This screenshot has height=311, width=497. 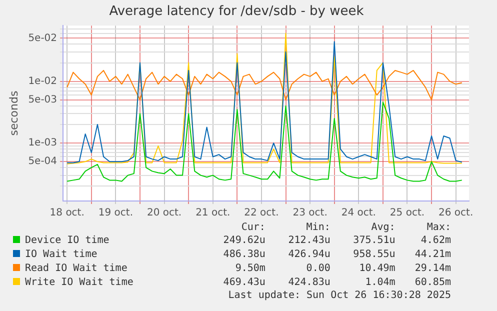 What do you see at coordinates (308, 255) in the screenshot?
I see `text: 426.94u` at bounding box center [308, 255].